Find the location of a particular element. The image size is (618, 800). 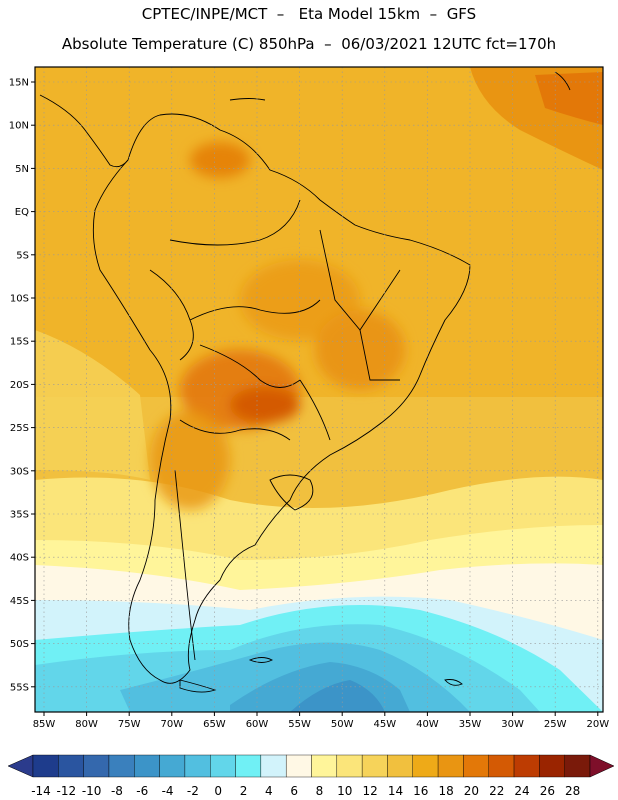

colorbar-label: 28 is located at coordinates (572, 791).